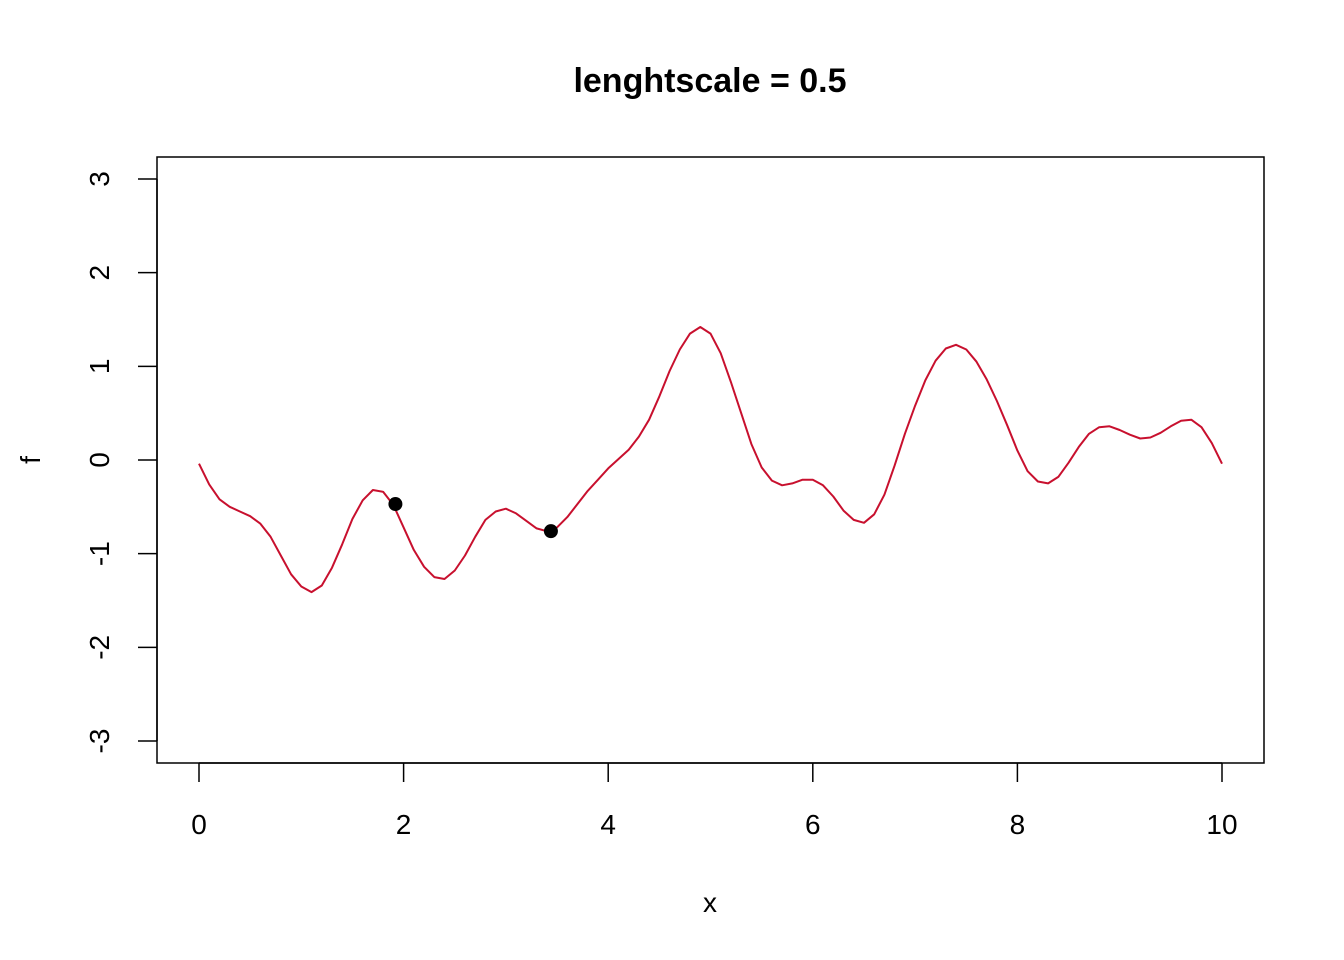  What do you see at coordinates (99, 273) in the screenshot?
I see `y-tick-label: 2` at bounding box center [99, 273].